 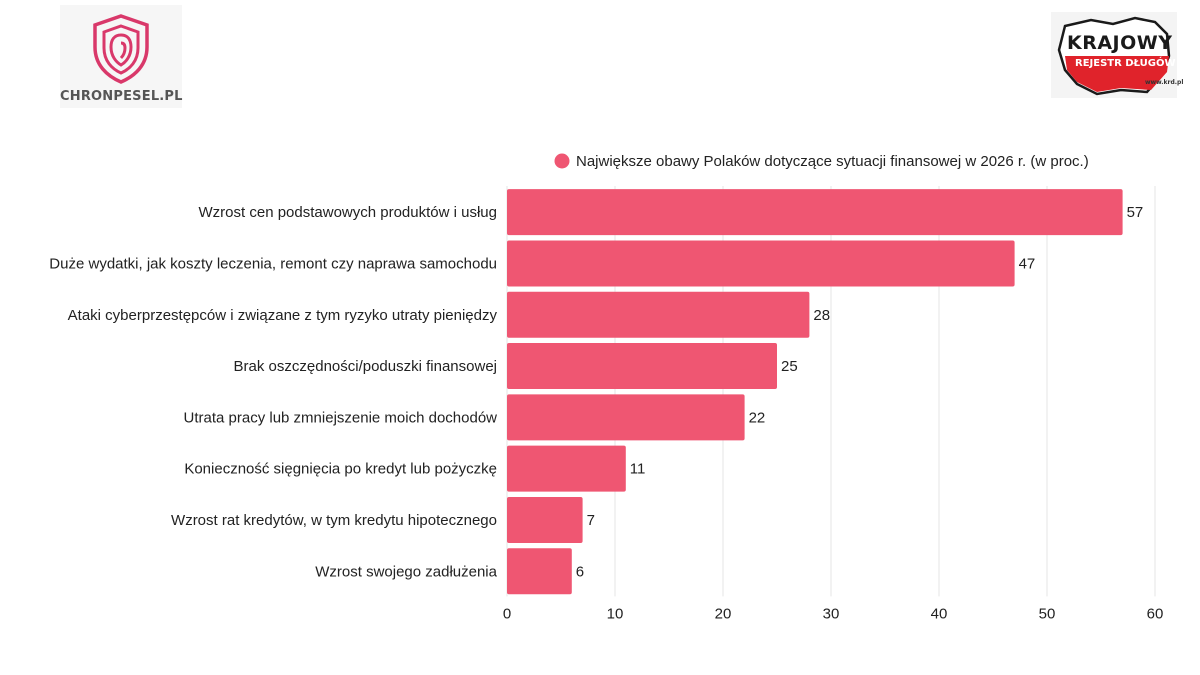 I want to click on value-label-6: 7, so click(x=591, y=520).